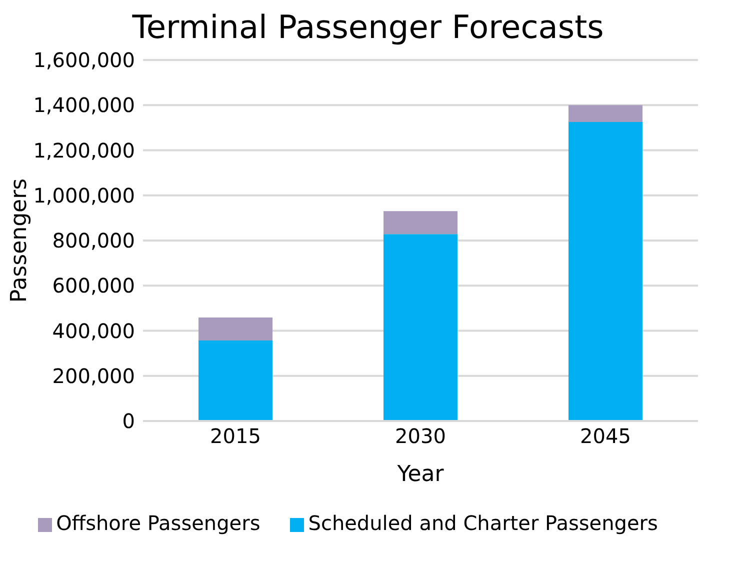 The height and width of the screenshot is (563, 744). What do you see at coordinates (93, 240) in the screenshot?
I see `y-tick-label: 800,000` at bounding box center [93, 240].